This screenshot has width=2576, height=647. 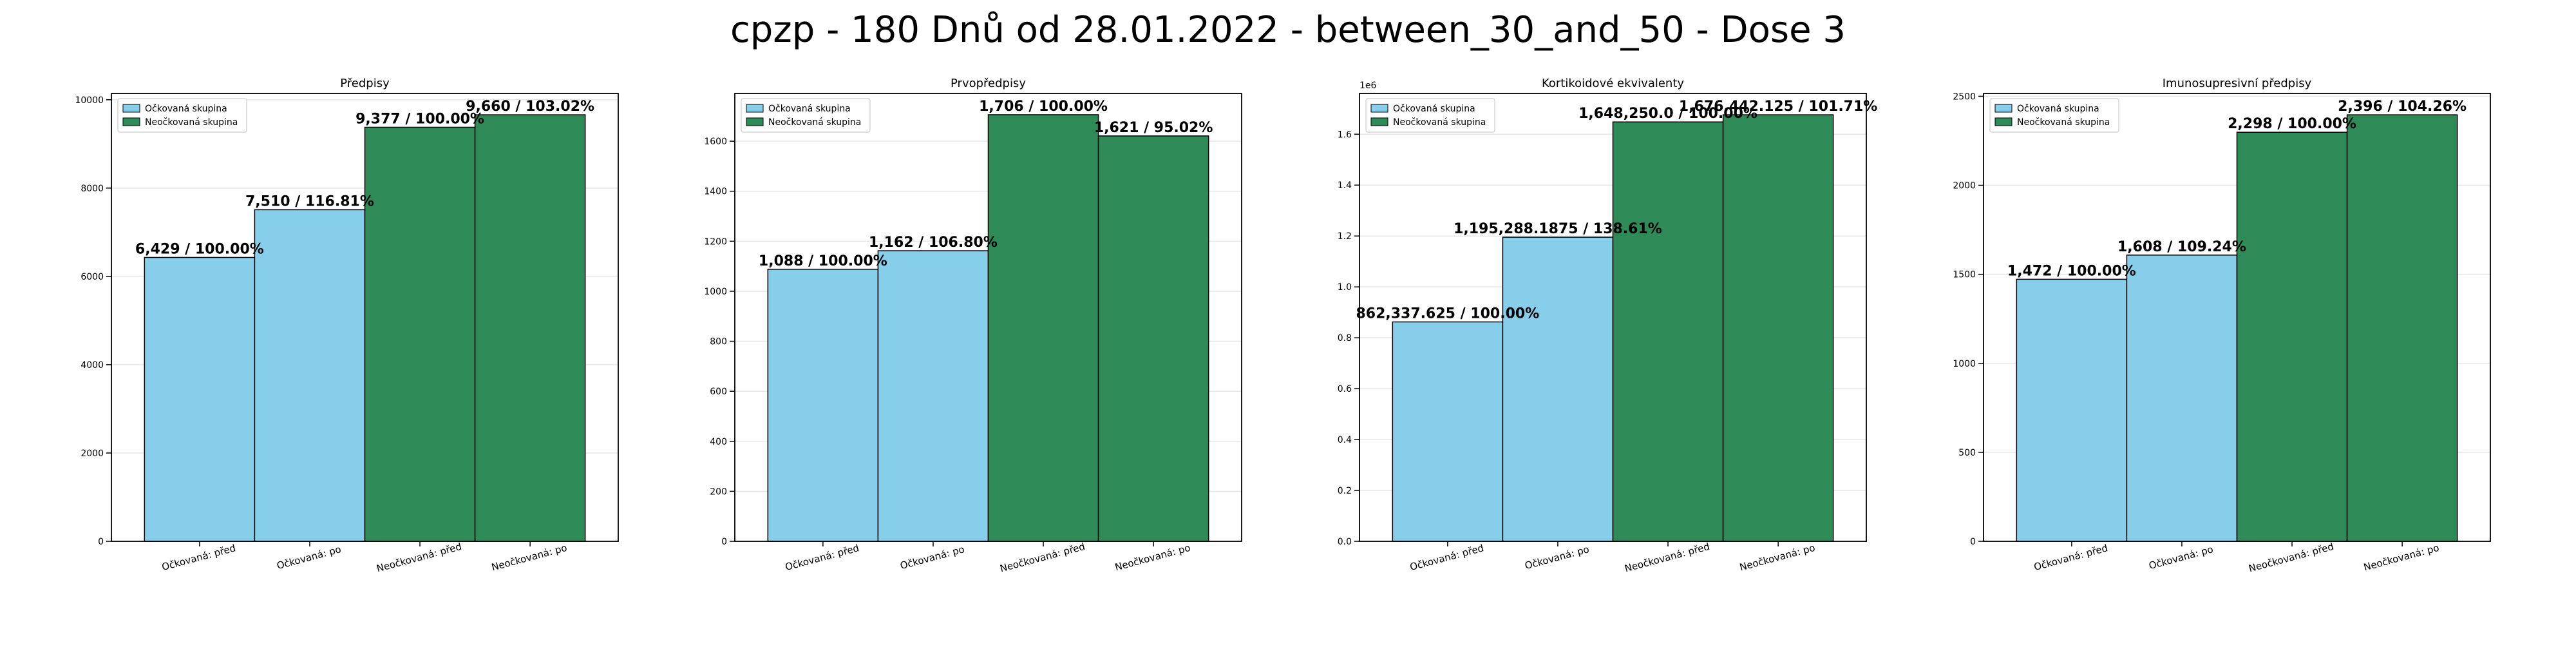 What do you see at coordinates (92, 277) in the screenshot?
I see `y-tick-label: 6000` at bounding box center [92, 277].